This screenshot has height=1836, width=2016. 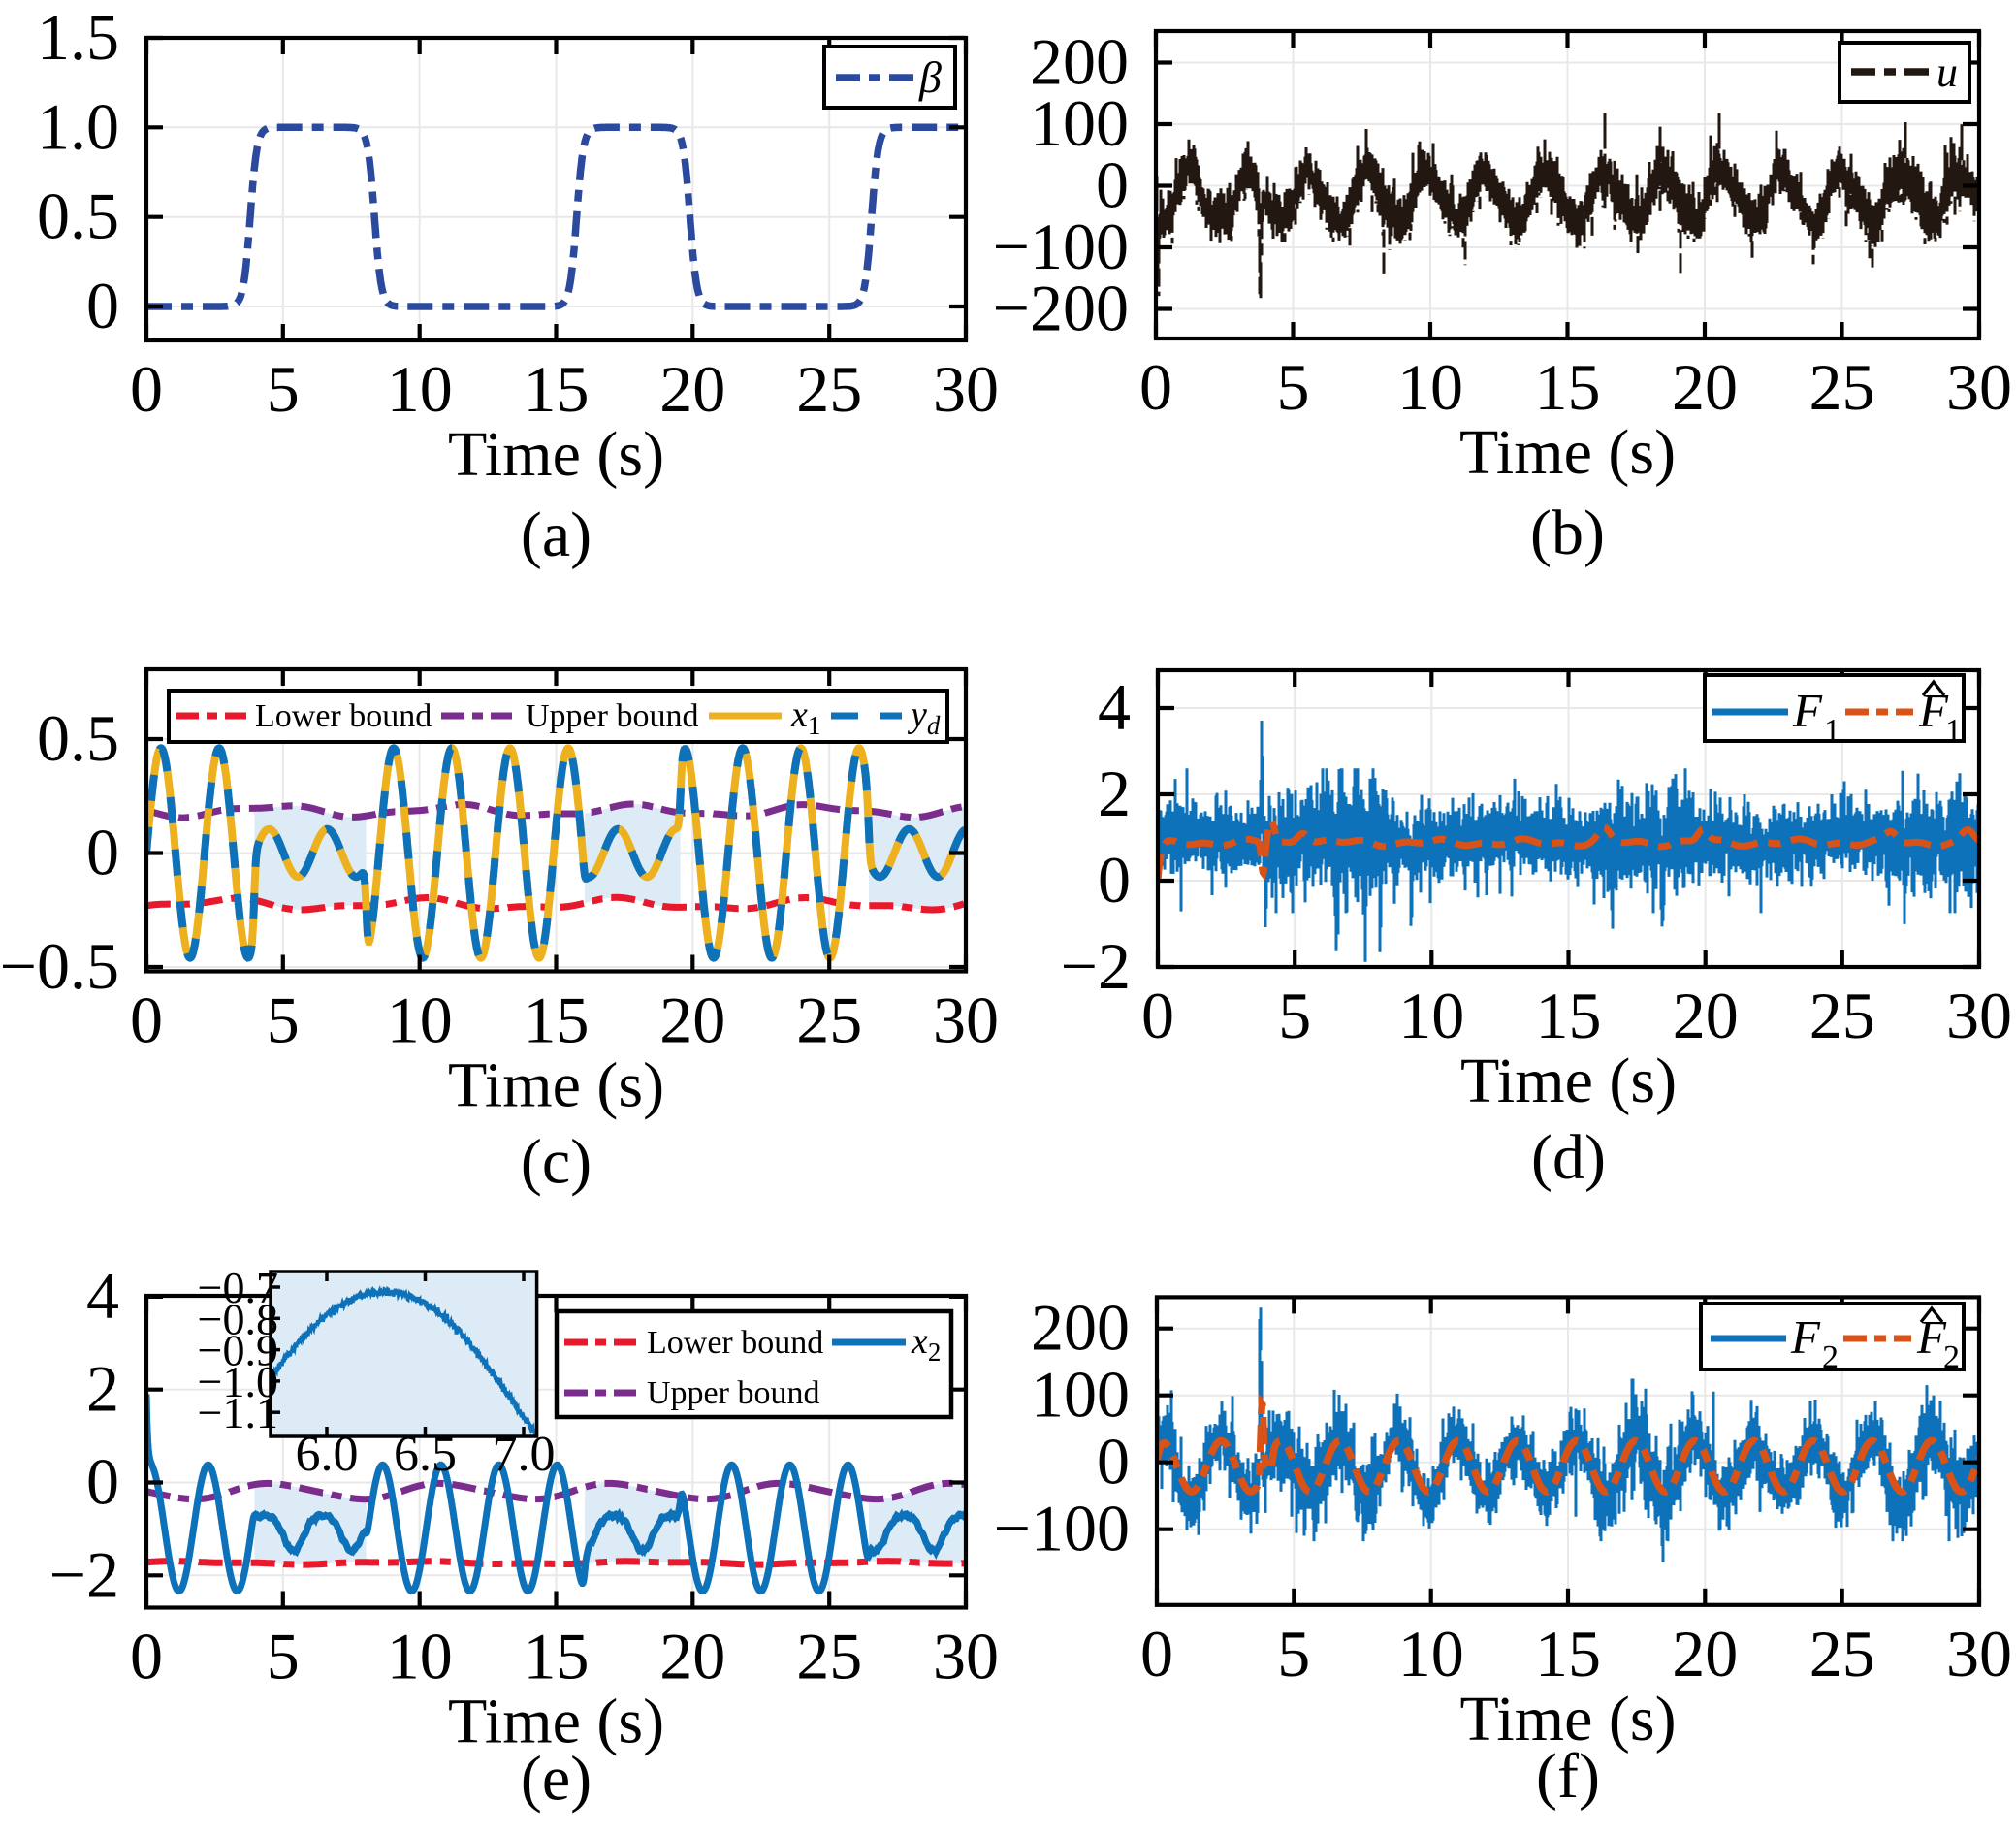 What do you see at coordinates (327, 1454) in the screenshot?
I see `svg-text: 6.0` at bounding box center [327, 1454].